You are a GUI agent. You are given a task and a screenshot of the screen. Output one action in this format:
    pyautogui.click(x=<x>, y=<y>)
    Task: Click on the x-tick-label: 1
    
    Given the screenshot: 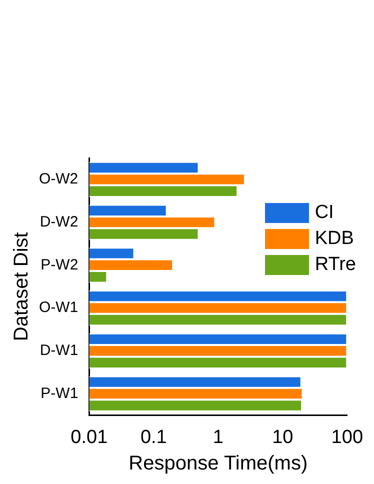 What is the action you would take?
    pyautogui.click(x=218, y=437)
    